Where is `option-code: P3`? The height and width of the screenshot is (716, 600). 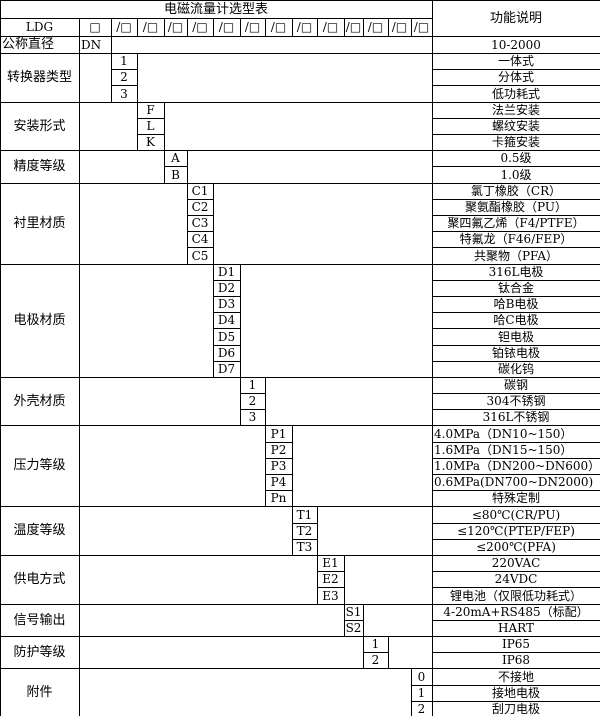
option-code: P3 is located at coordinates (279, 466).